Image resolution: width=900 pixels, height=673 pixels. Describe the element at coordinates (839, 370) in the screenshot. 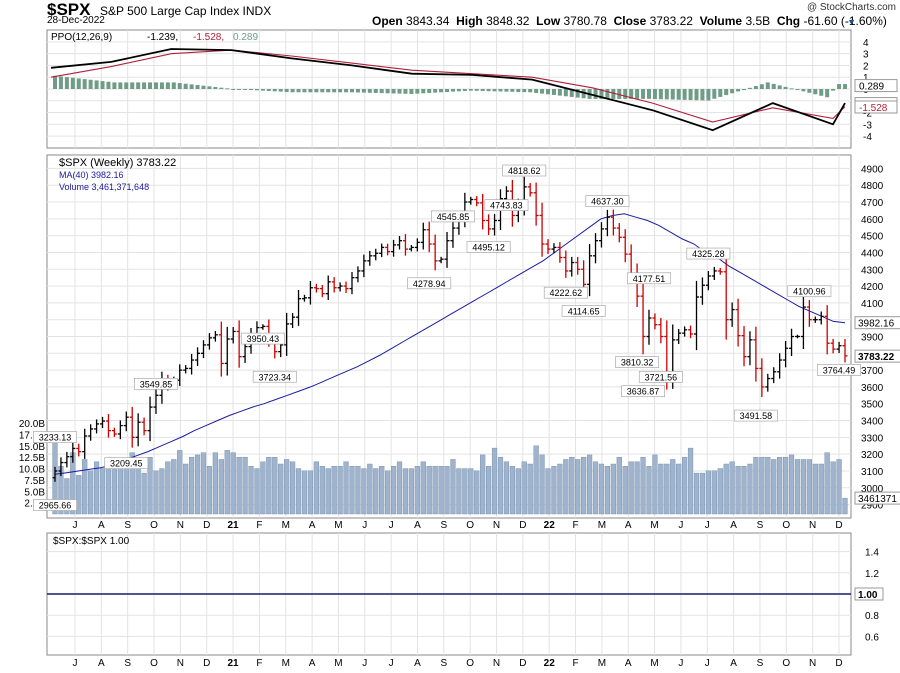

I see `price-annotation: 3764.49` at that location.